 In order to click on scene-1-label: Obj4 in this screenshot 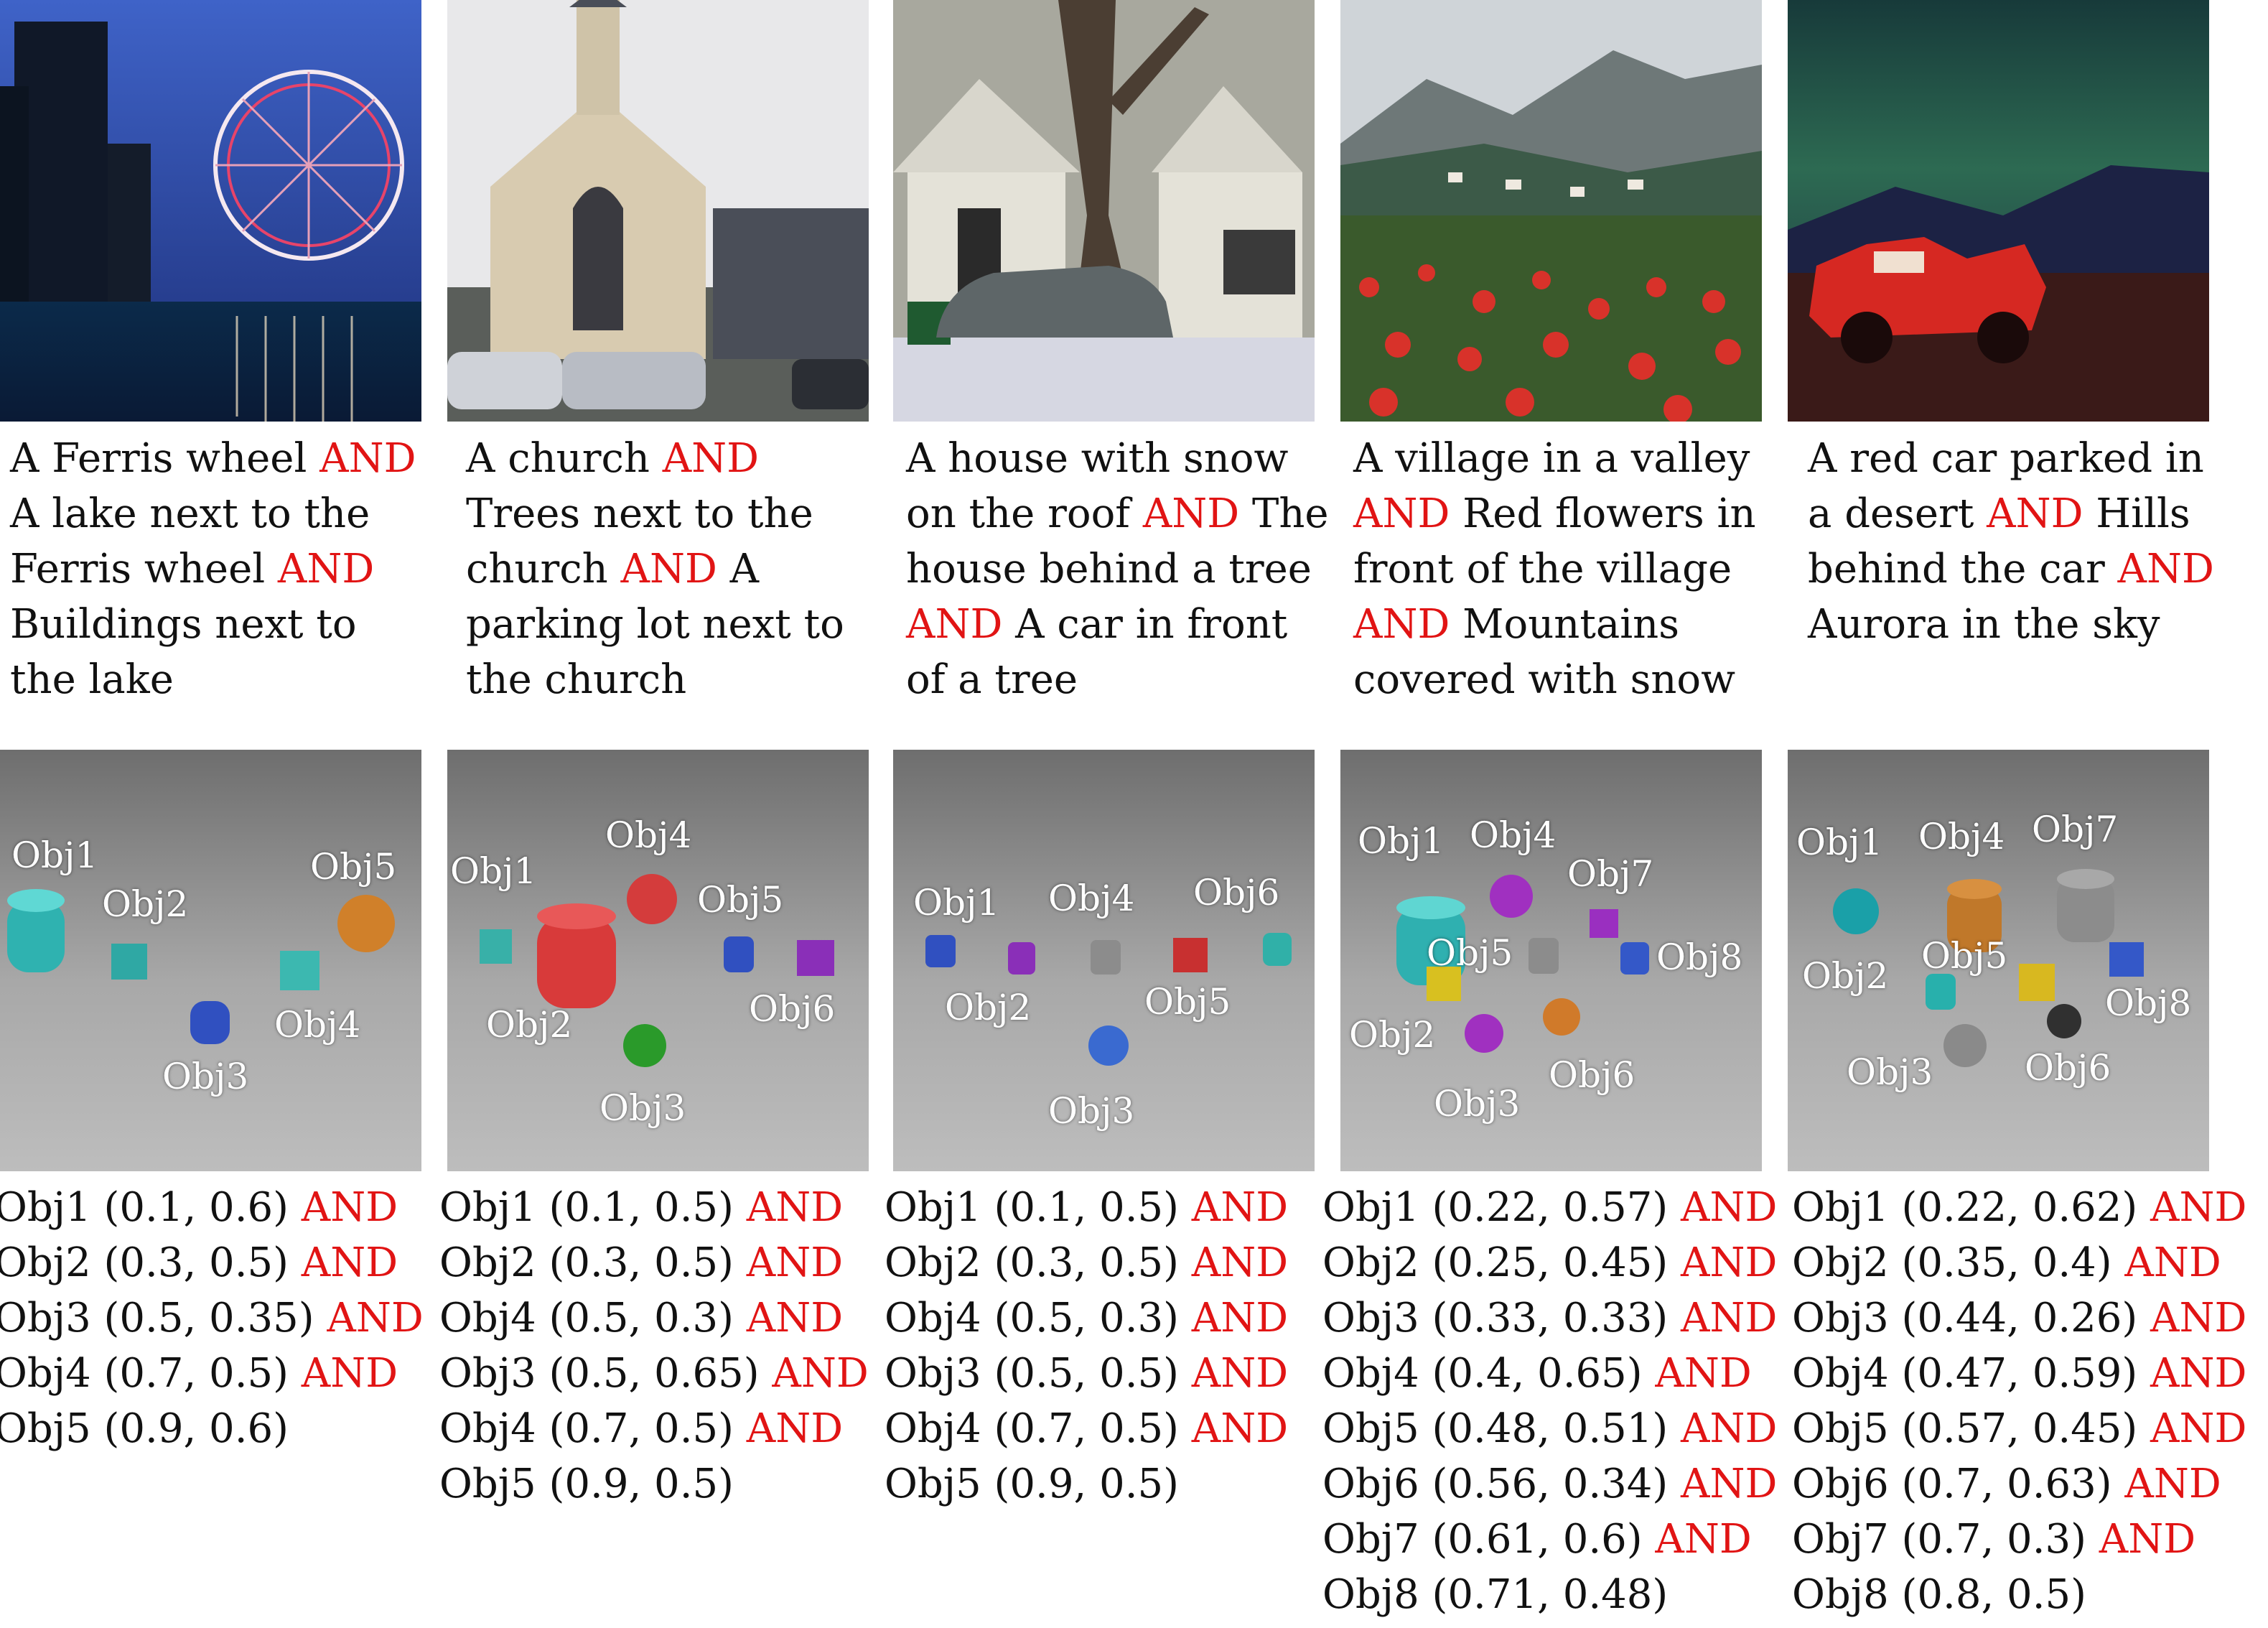, I will do `click(317, 1025)`.